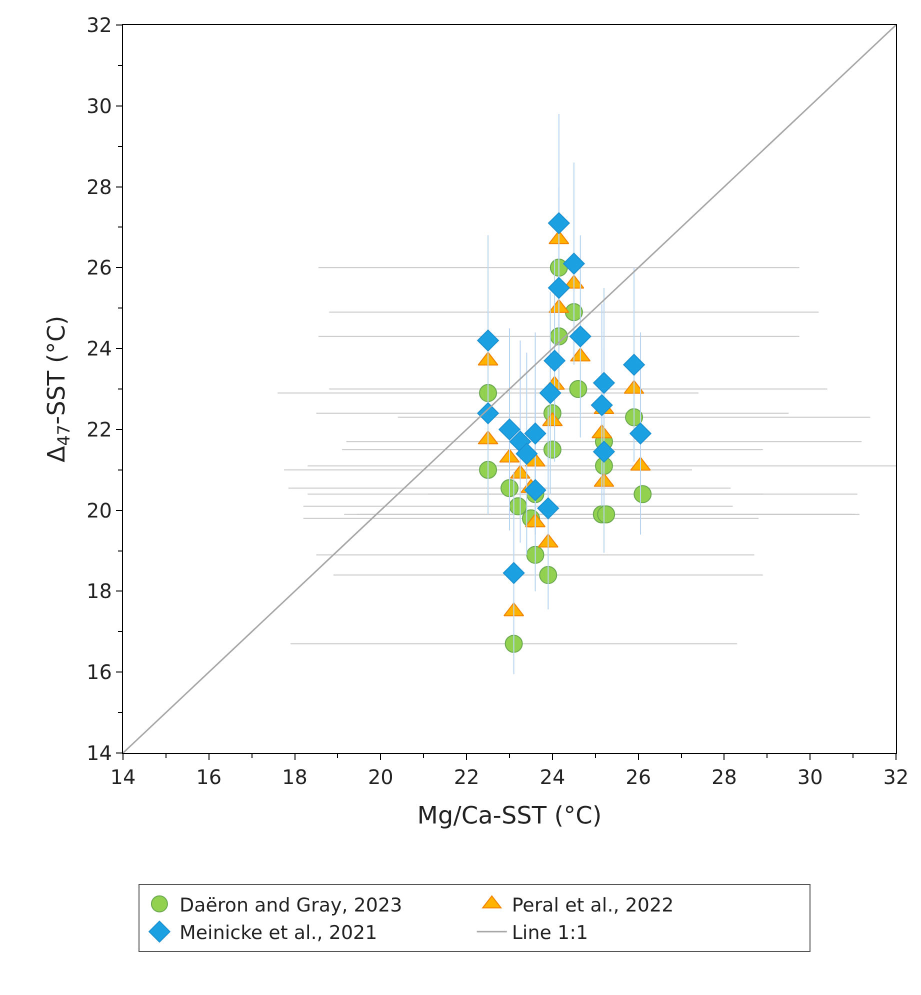 This screenshot has height=995, width=921. Describe the element at coordinates (99, 753) in the screenshot. I see `y-tick-label: 14` at that location.